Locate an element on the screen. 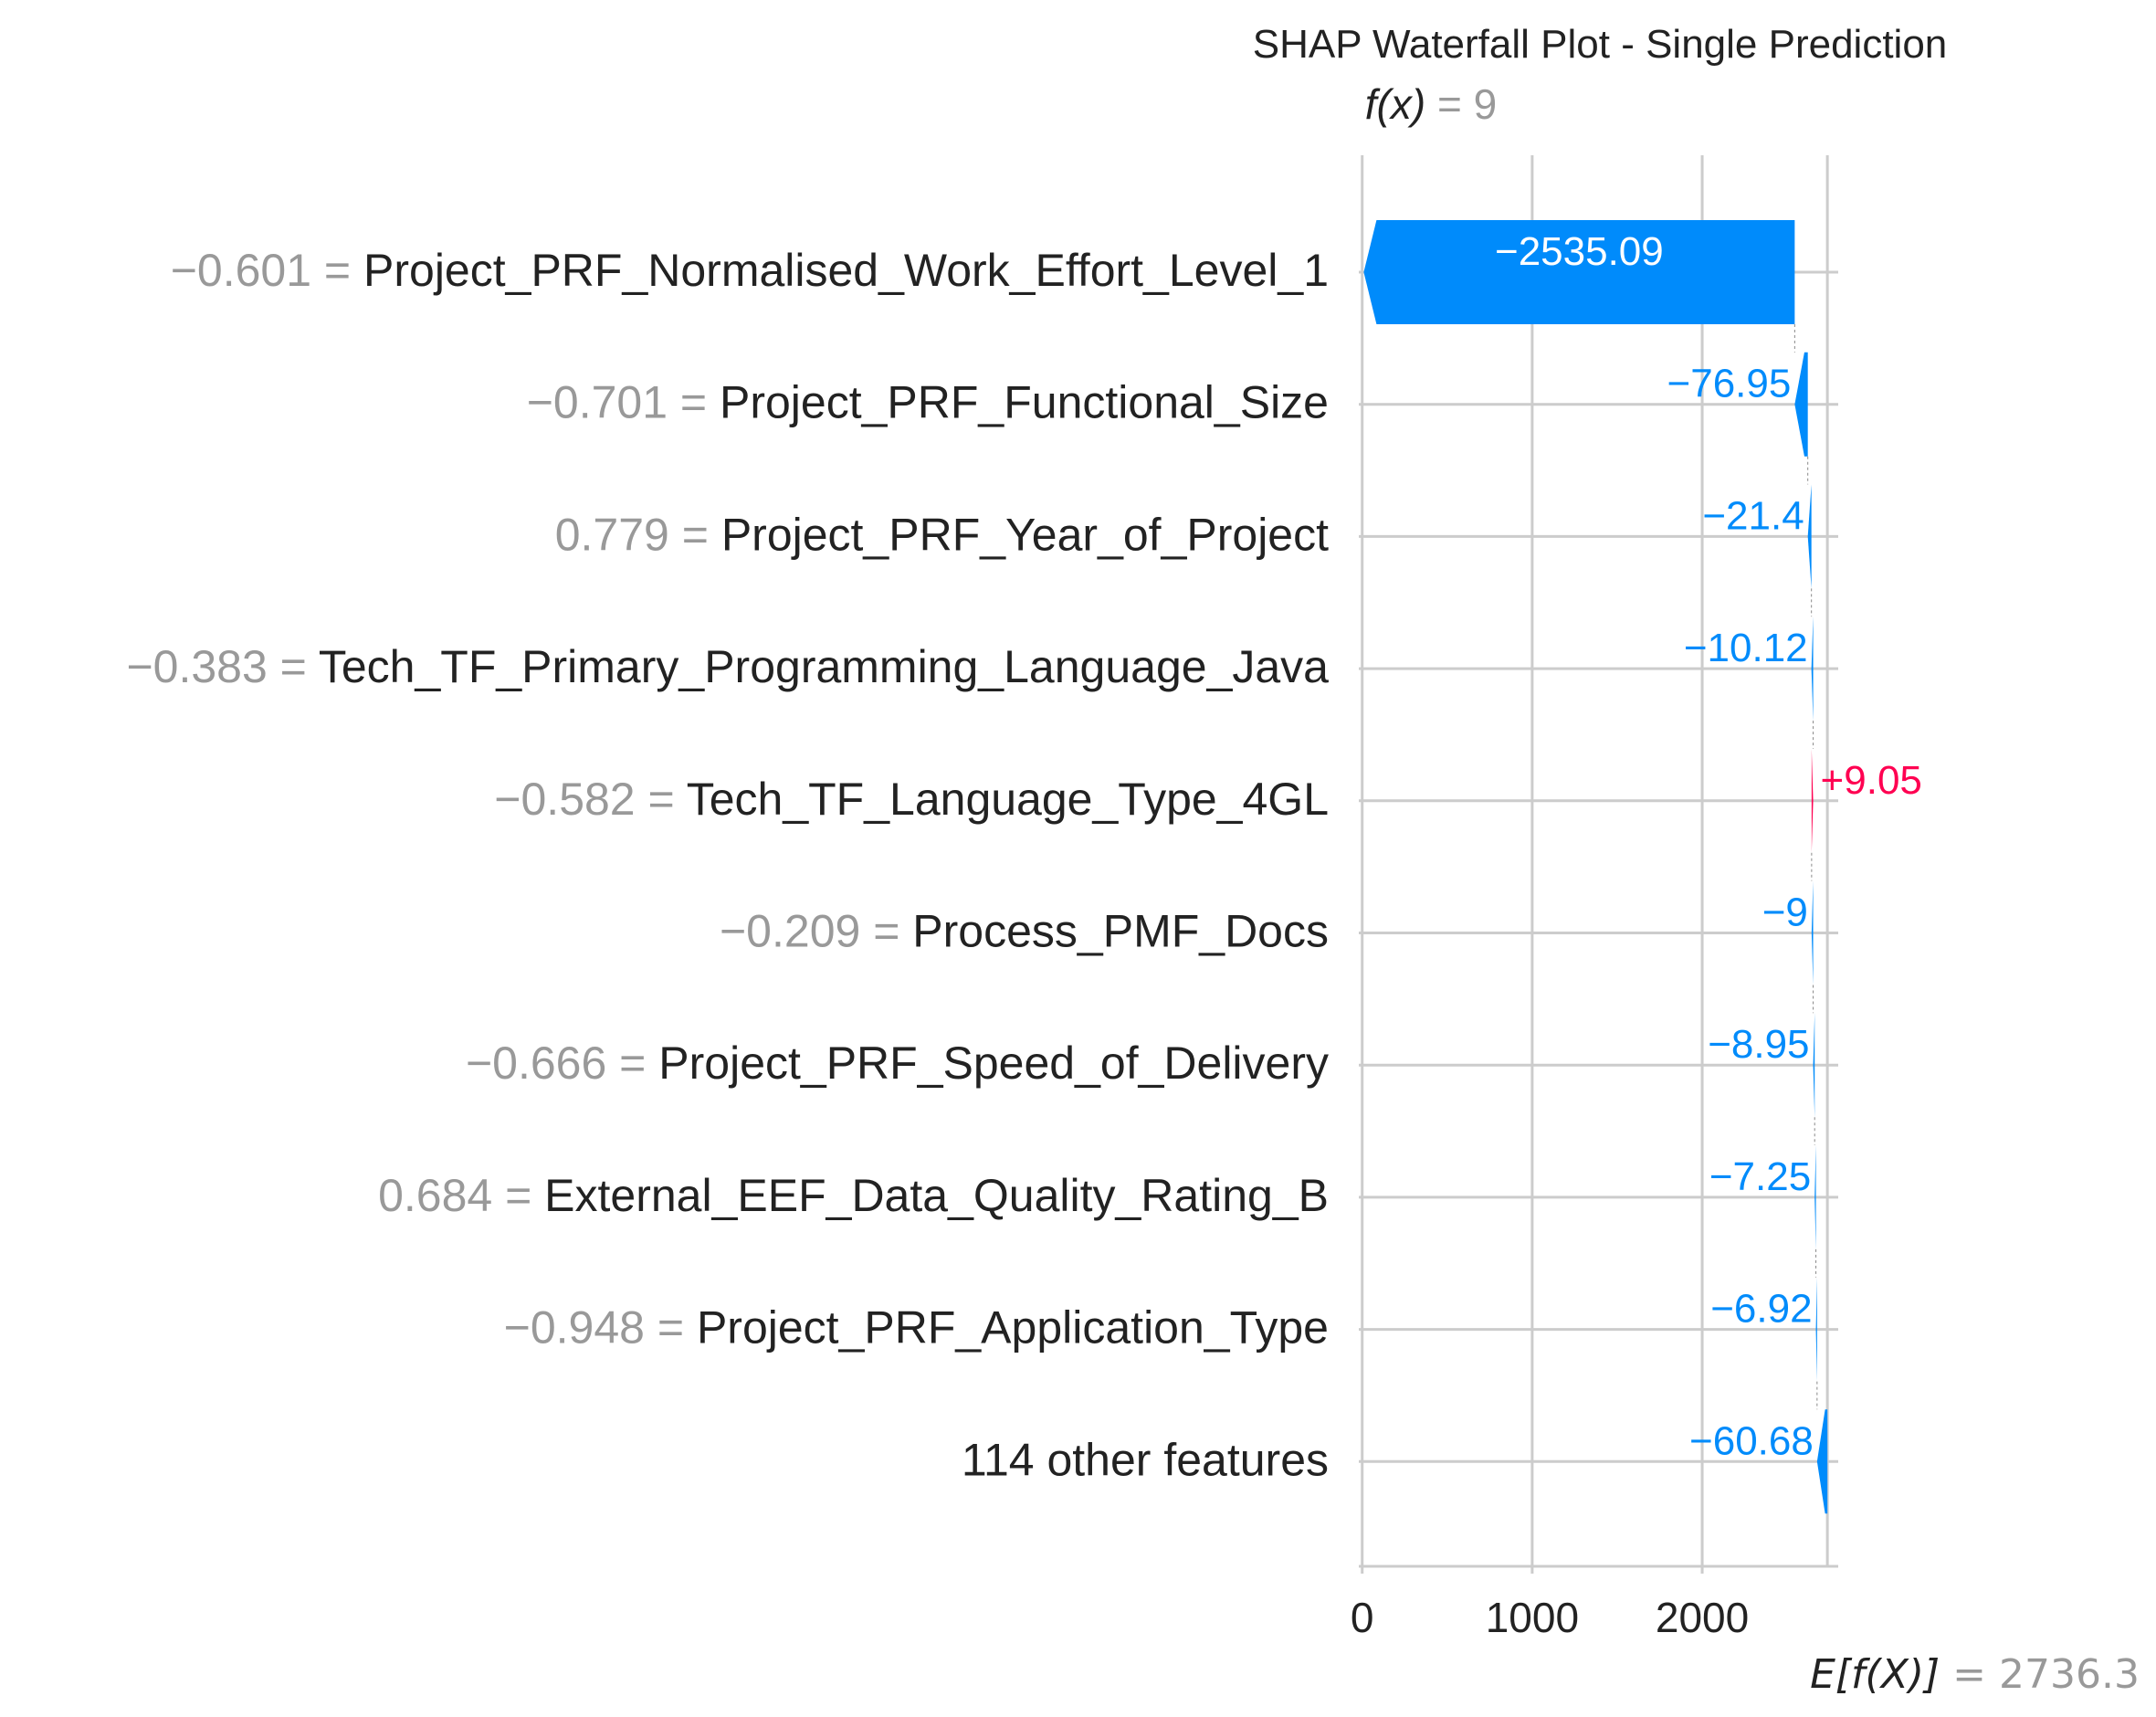 The height and width of the screenshot is (1717, 2156). feature-value: −0.582 = is located at coordinates (590, 799).